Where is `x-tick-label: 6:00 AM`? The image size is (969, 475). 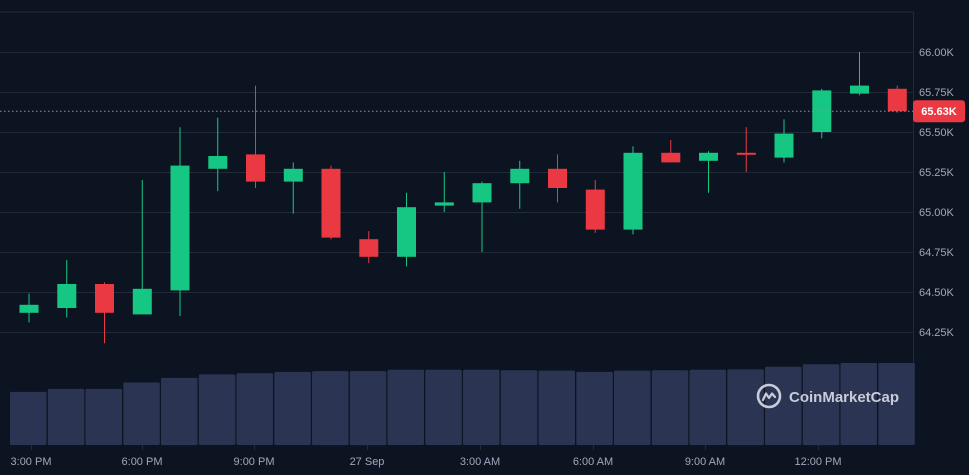 x-tick-label: 6:00 AM is located at coordinates (593, 462).